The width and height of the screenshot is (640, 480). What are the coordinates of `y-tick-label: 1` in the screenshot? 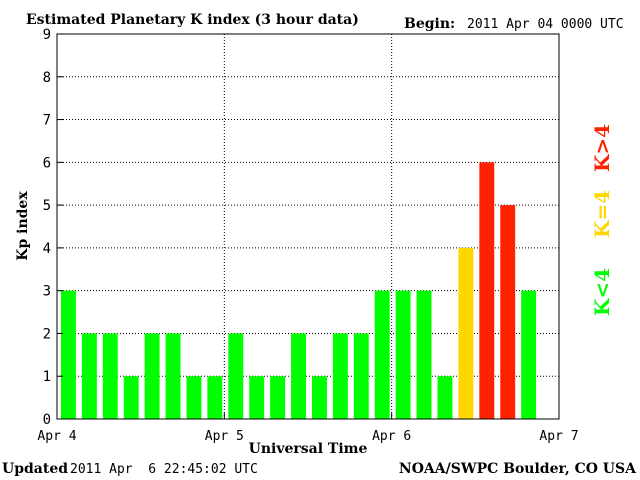 It's located at (47, 377).